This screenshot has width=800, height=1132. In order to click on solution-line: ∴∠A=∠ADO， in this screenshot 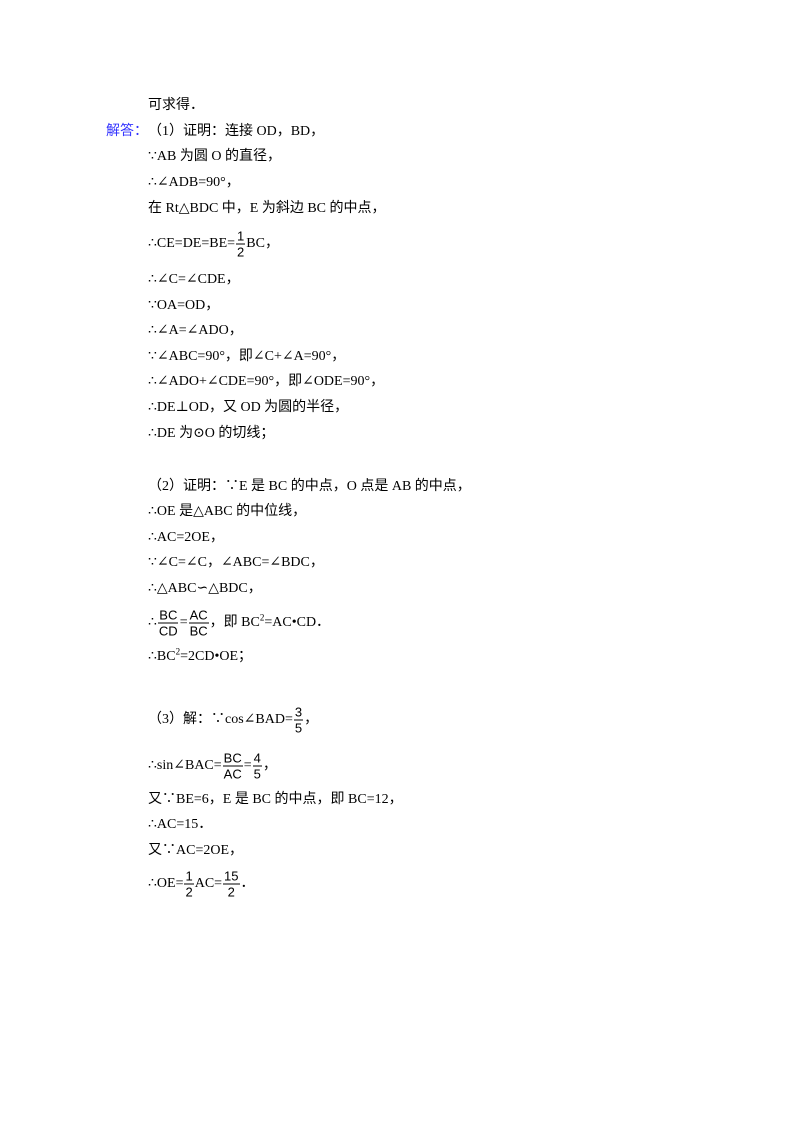, I will do `click(195, 331)`.